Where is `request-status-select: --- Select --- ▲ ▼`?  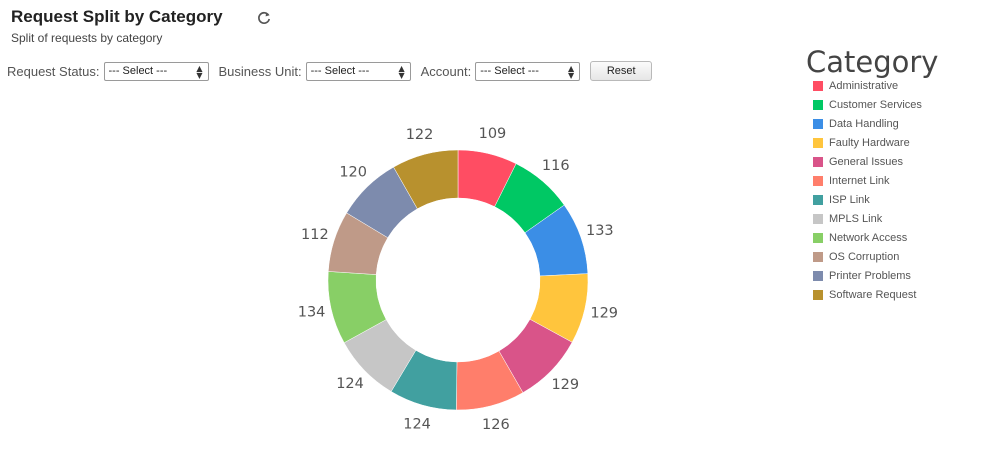
request-status-select: --- Select --- ▲ ▼ is located at coordinates (156, 71).